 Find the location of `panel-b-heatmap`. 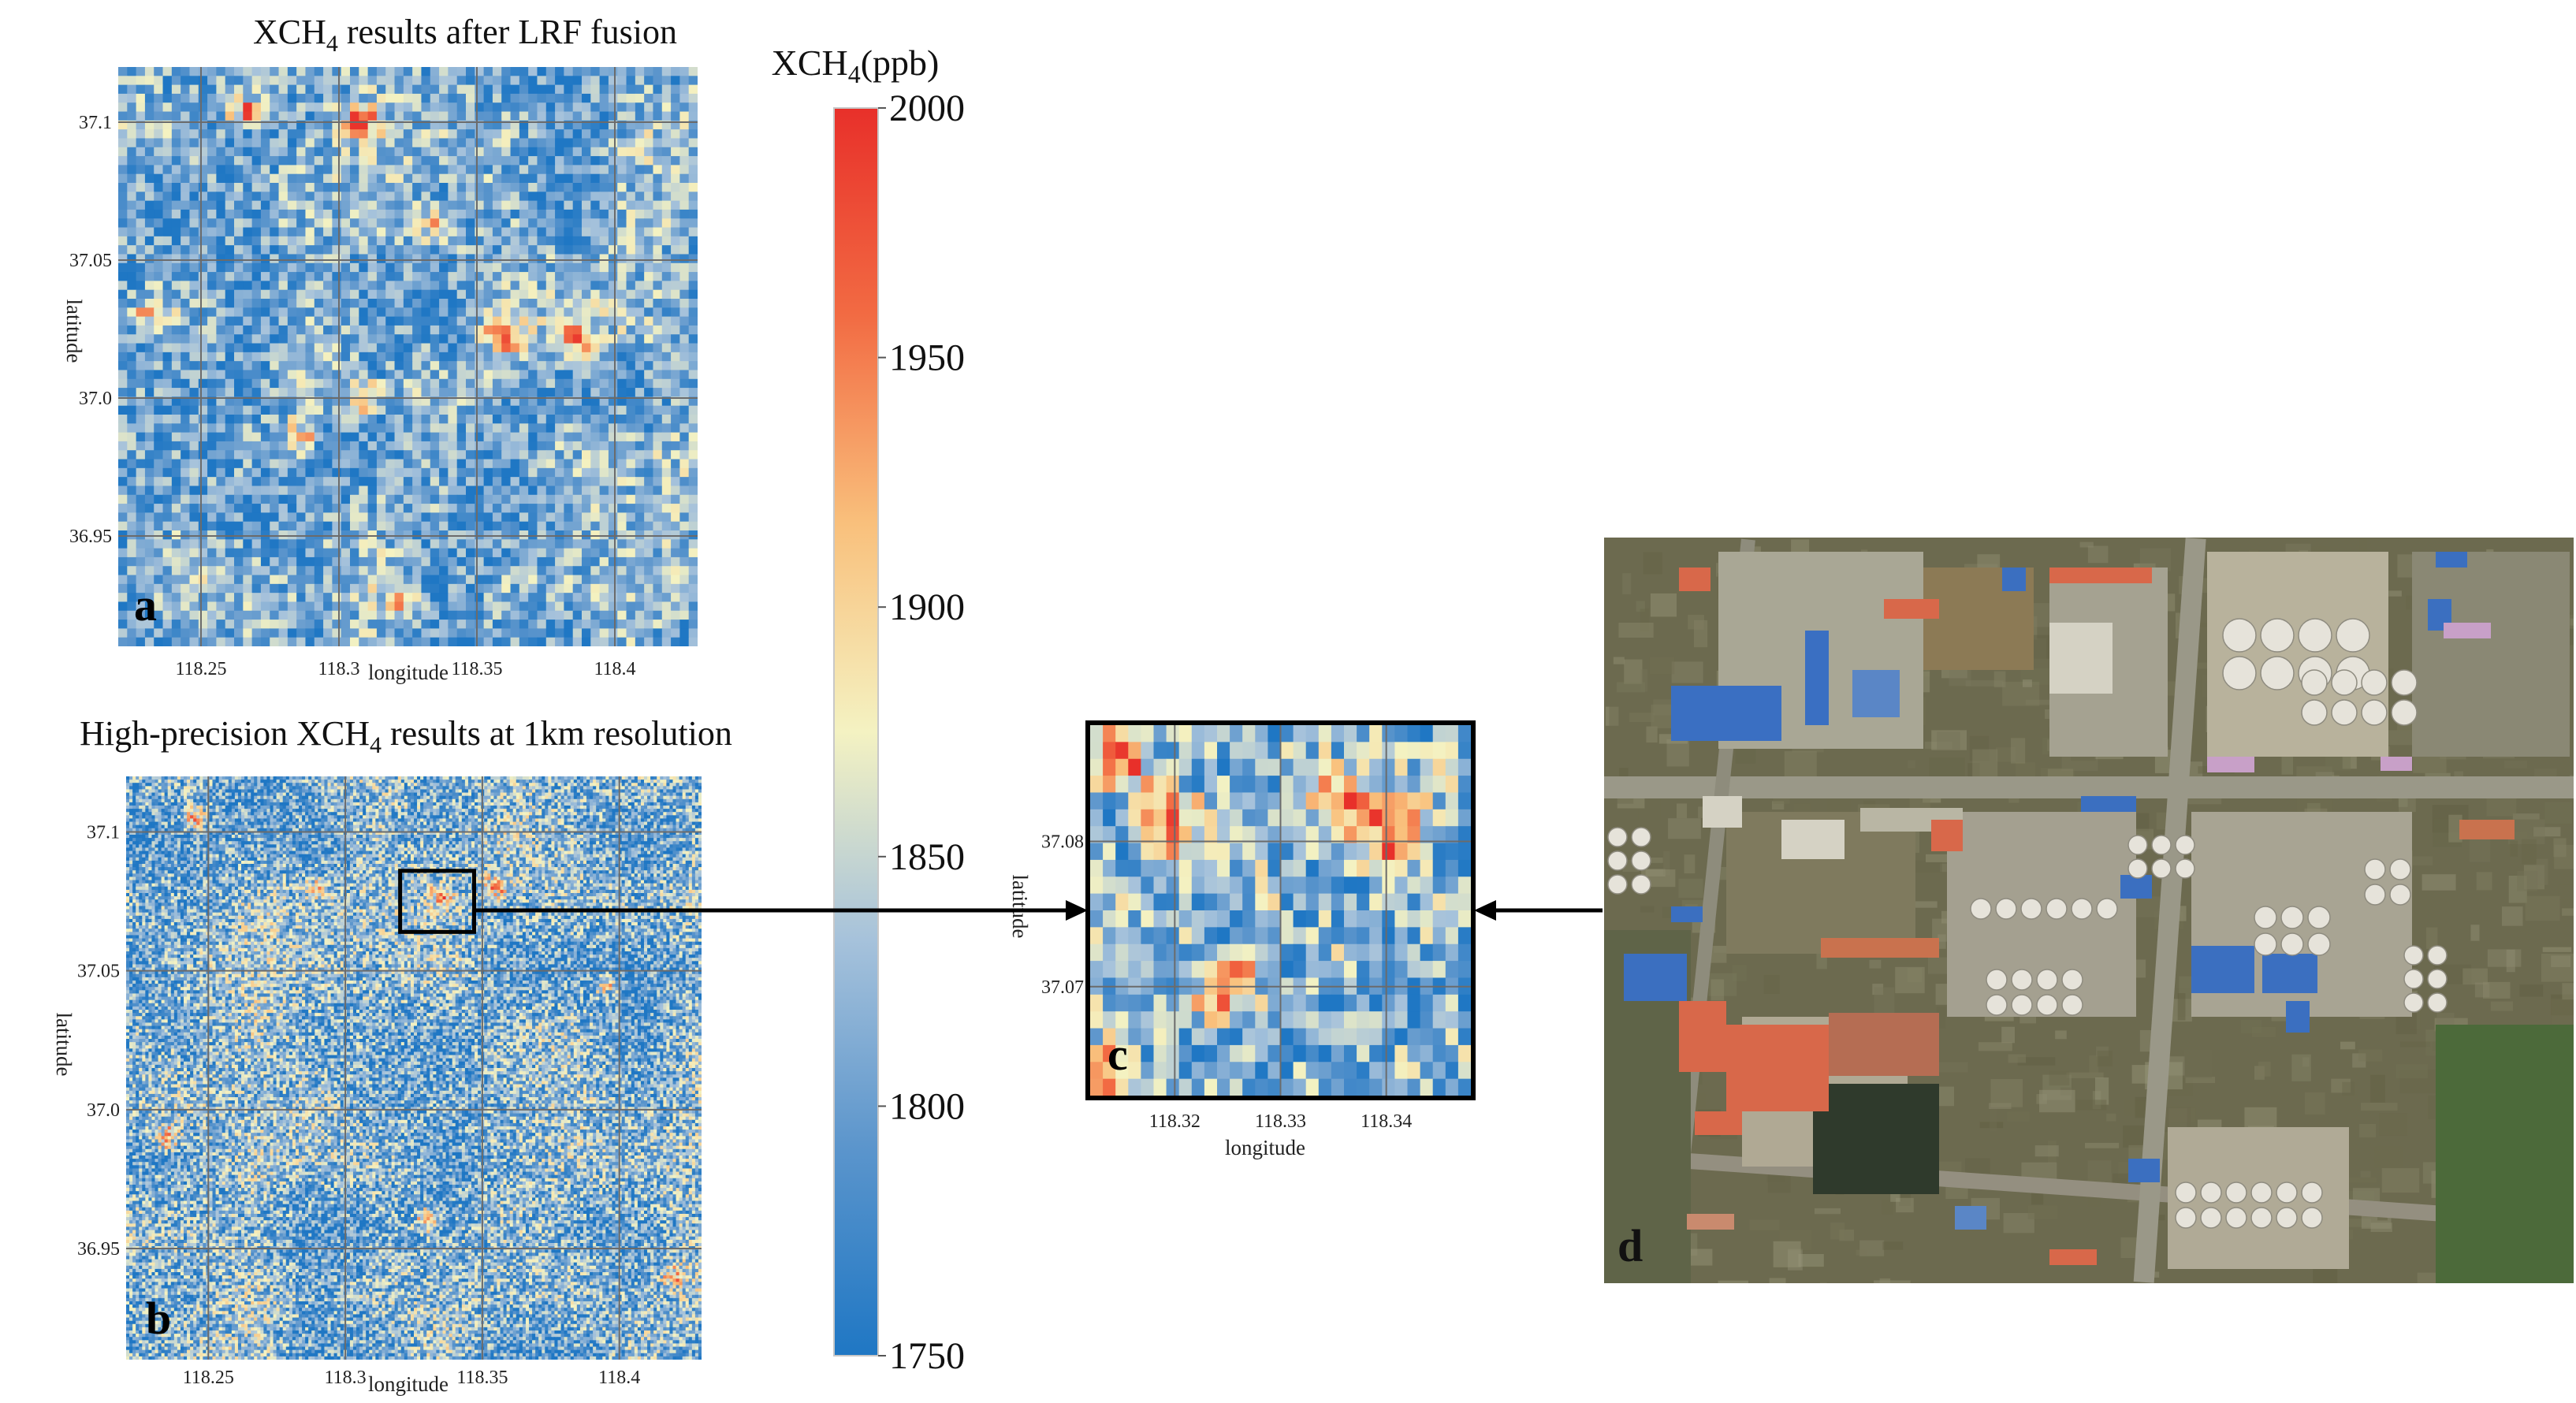

panel-b-heatmap is located at coordinates (414, 1068).